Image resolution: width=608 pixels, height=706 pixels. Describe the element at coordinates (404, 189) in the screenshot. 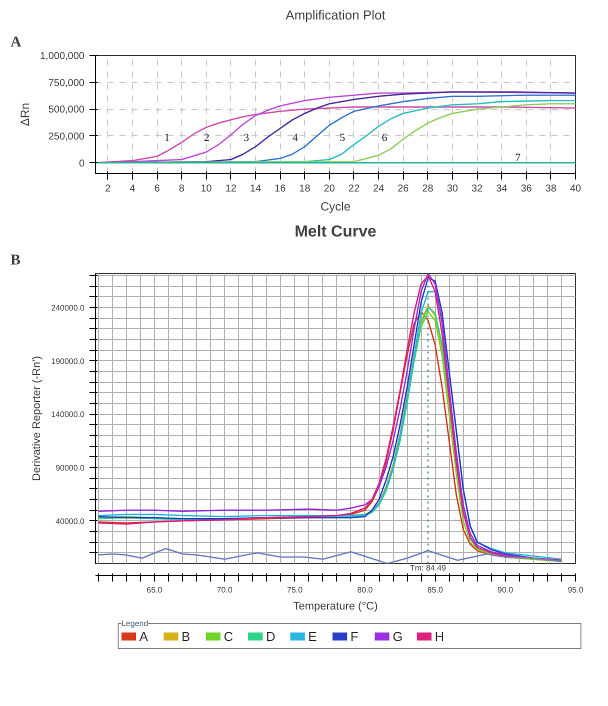

I see `x-tick-label: 26` at that location.